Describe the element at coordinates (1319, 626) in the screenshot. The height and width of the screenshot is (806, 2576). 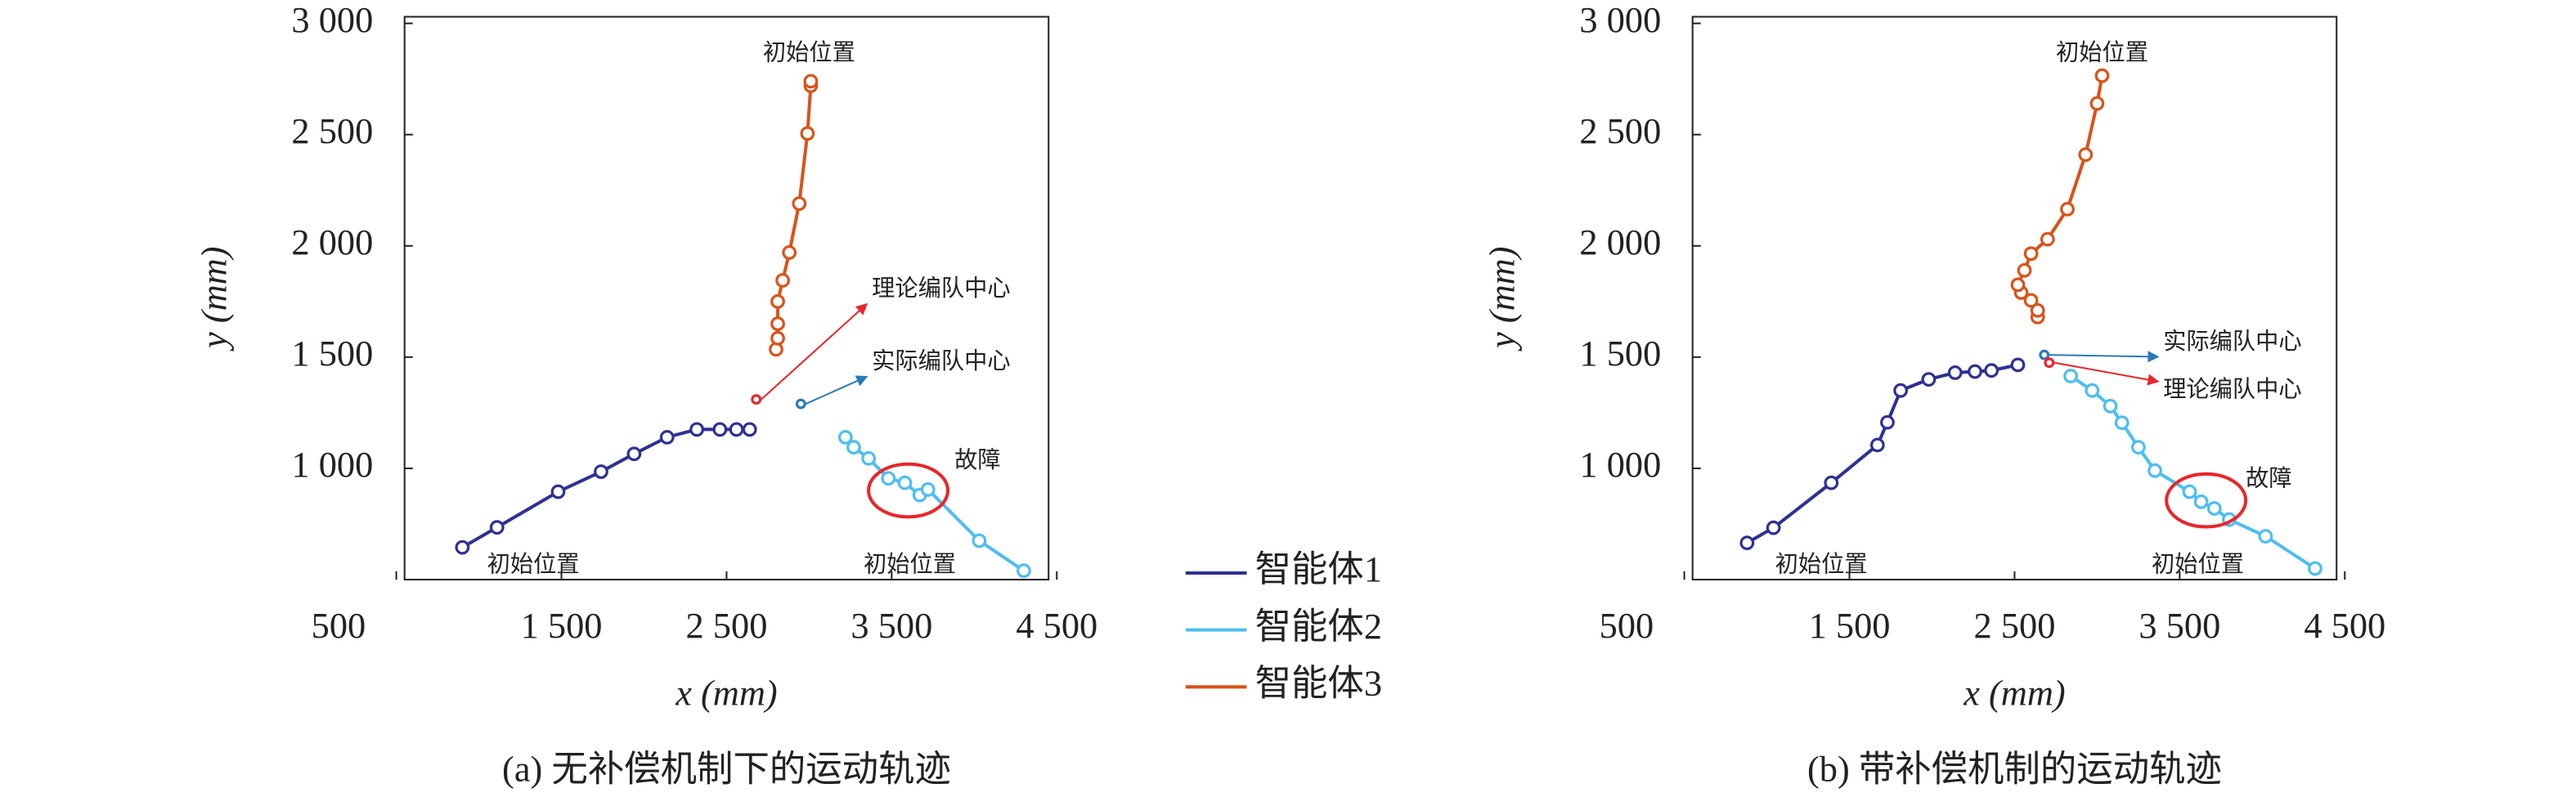
I see `legend-label: 智能体2` at that location.